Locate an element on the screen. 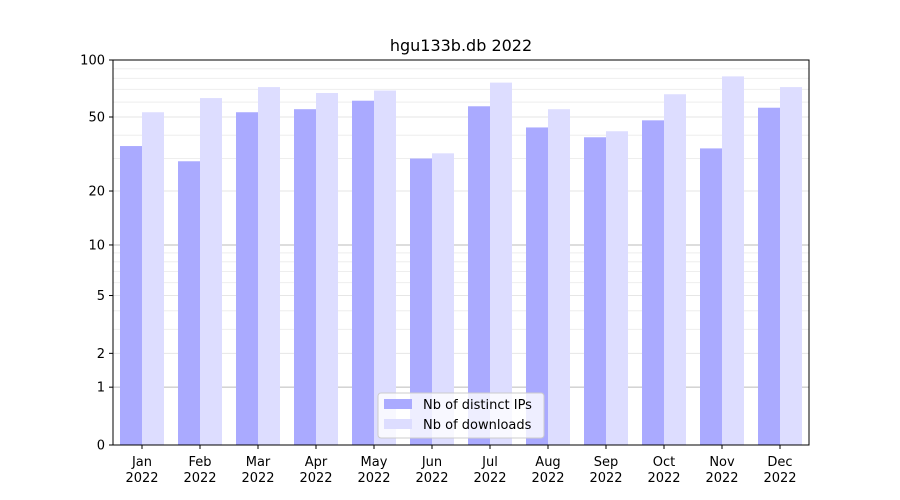 The height and width of the screenshot is (500, 900). y-tick-label: 5 is located at coordinates (101, 296).